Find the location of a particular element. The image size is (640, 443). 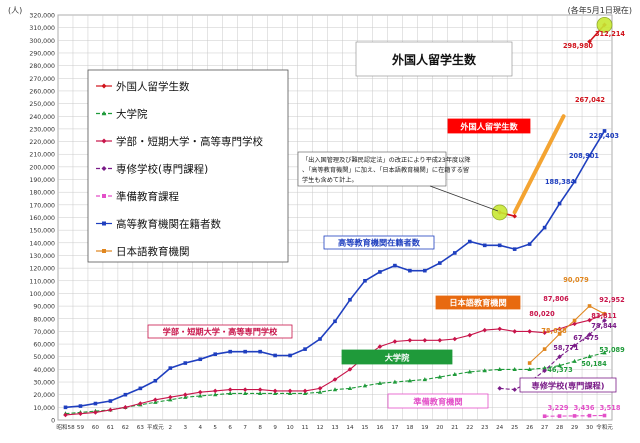

data-label: 80,020 is located at coordinates (542, 314).